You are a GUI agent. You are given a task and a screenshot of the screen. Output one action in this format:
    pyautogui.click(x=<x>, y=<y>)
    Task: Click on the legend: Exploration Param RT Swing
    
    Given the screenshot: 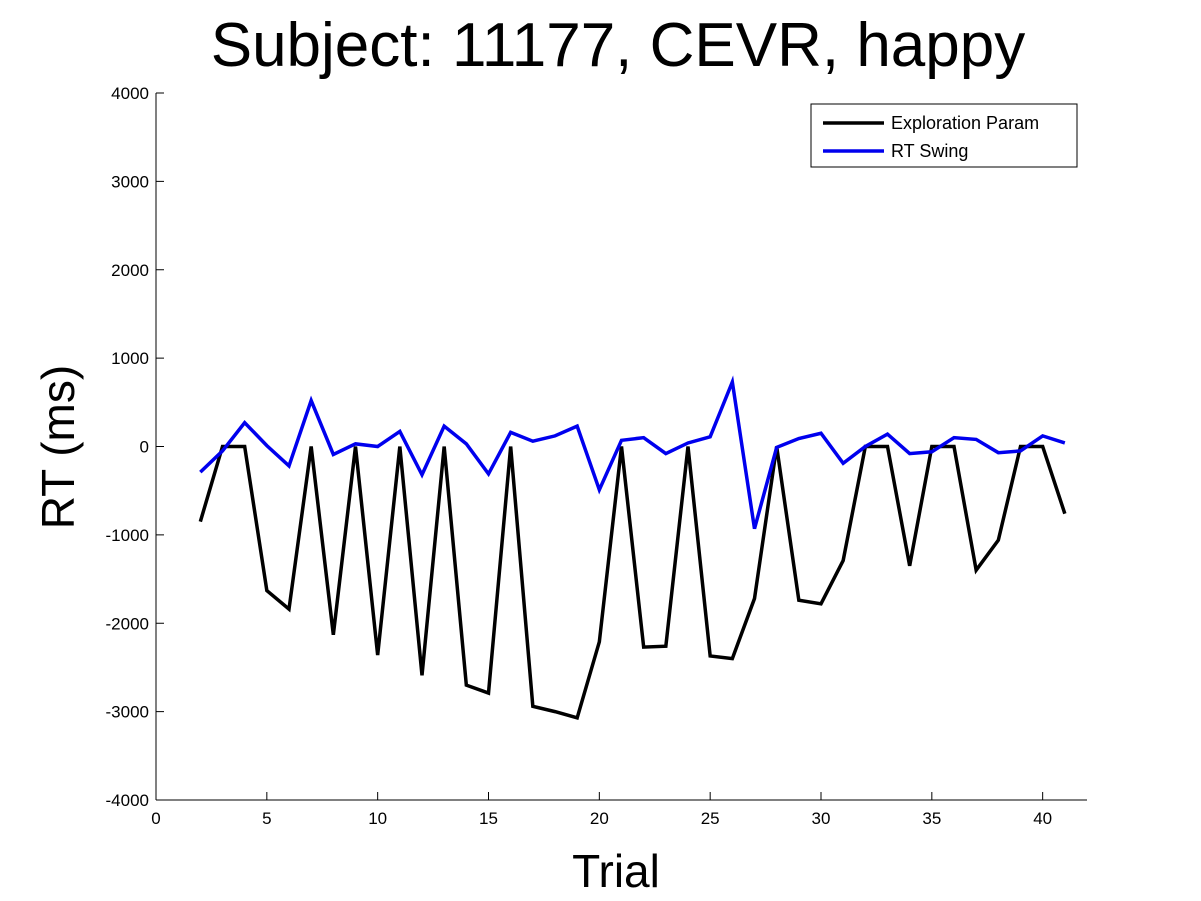 What is the action you would take?
    pyautogui.click(x=944, y=135)
    